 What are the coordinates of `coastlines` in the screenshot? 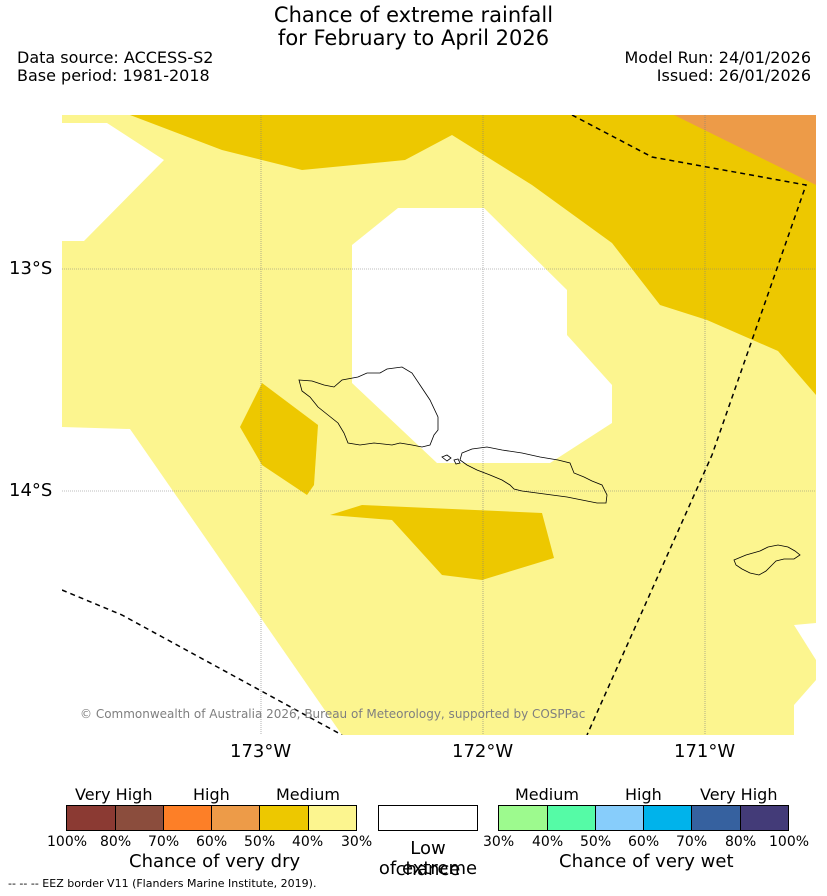 It's located at (549, 471).